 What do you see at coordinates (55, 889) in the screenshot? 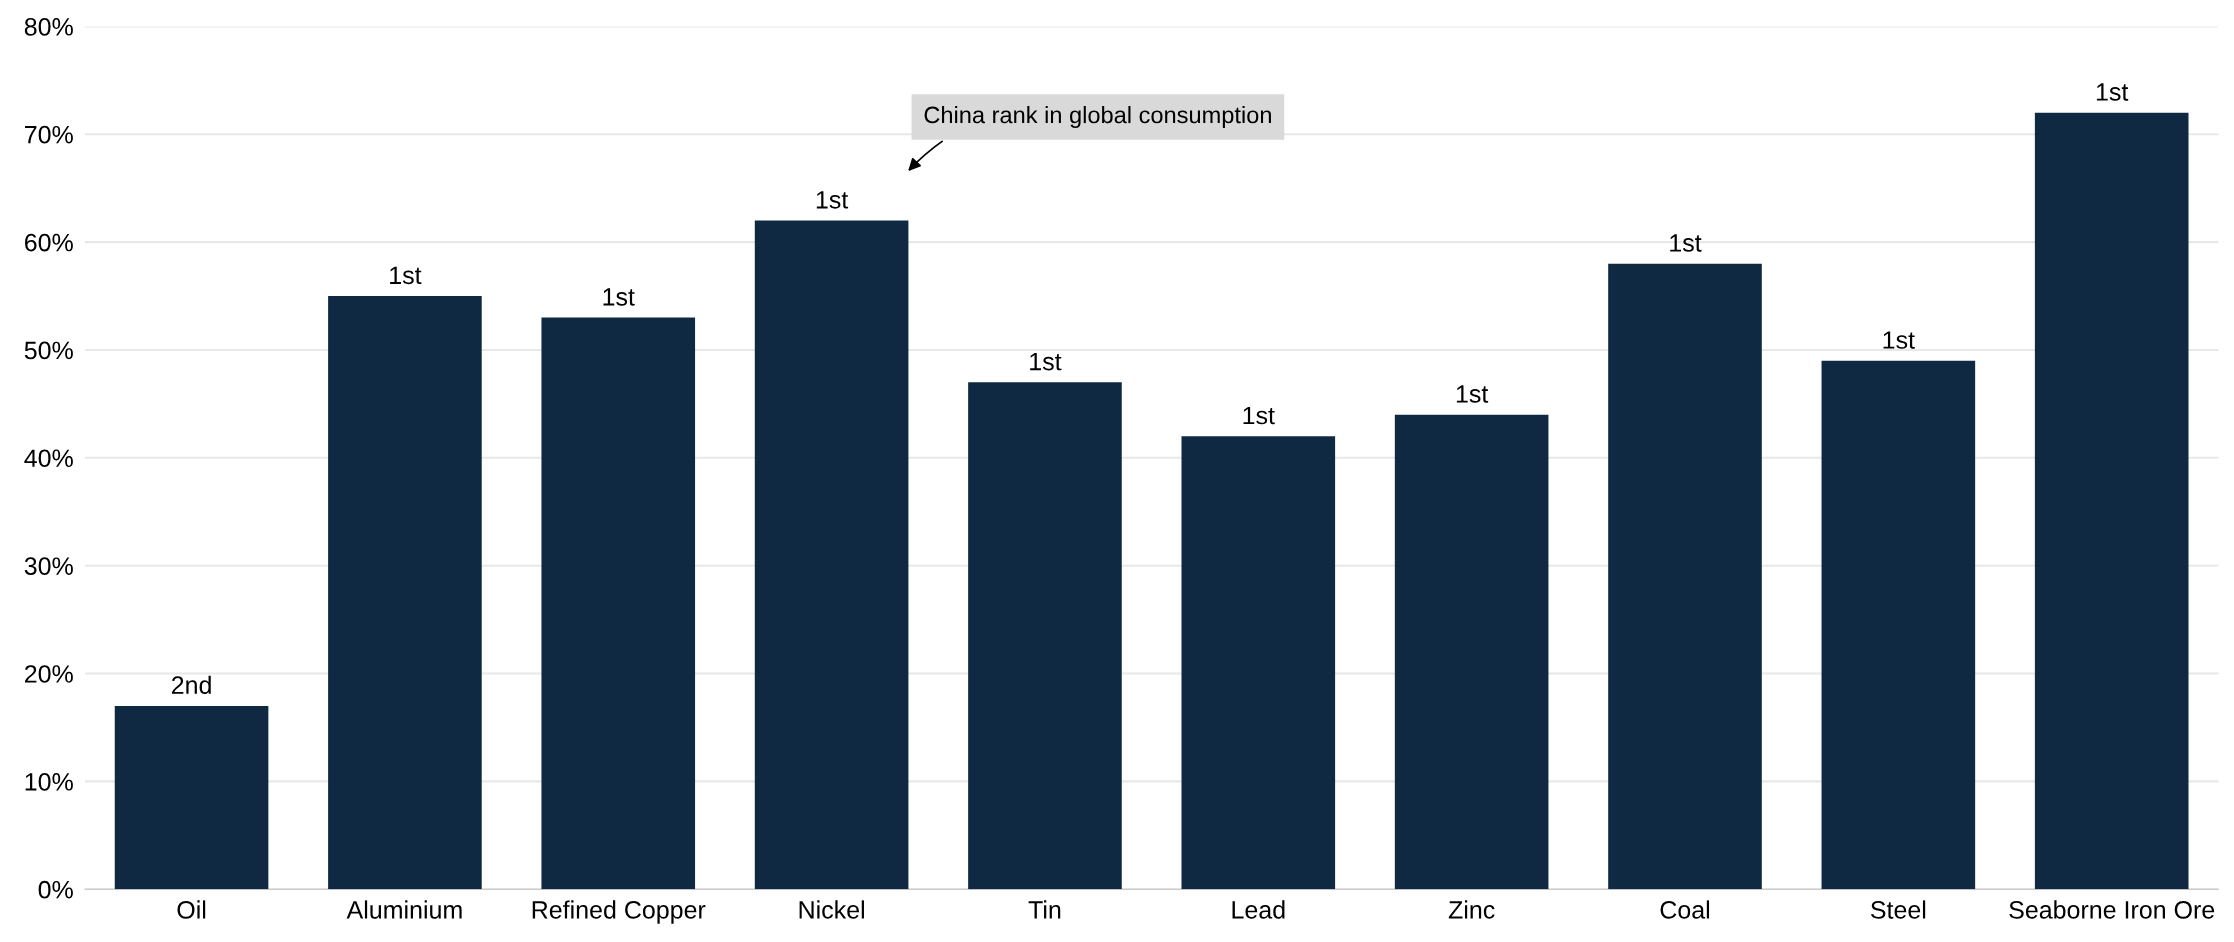
I see `y-tick-label: 0%` at bounding box center [55, 889].